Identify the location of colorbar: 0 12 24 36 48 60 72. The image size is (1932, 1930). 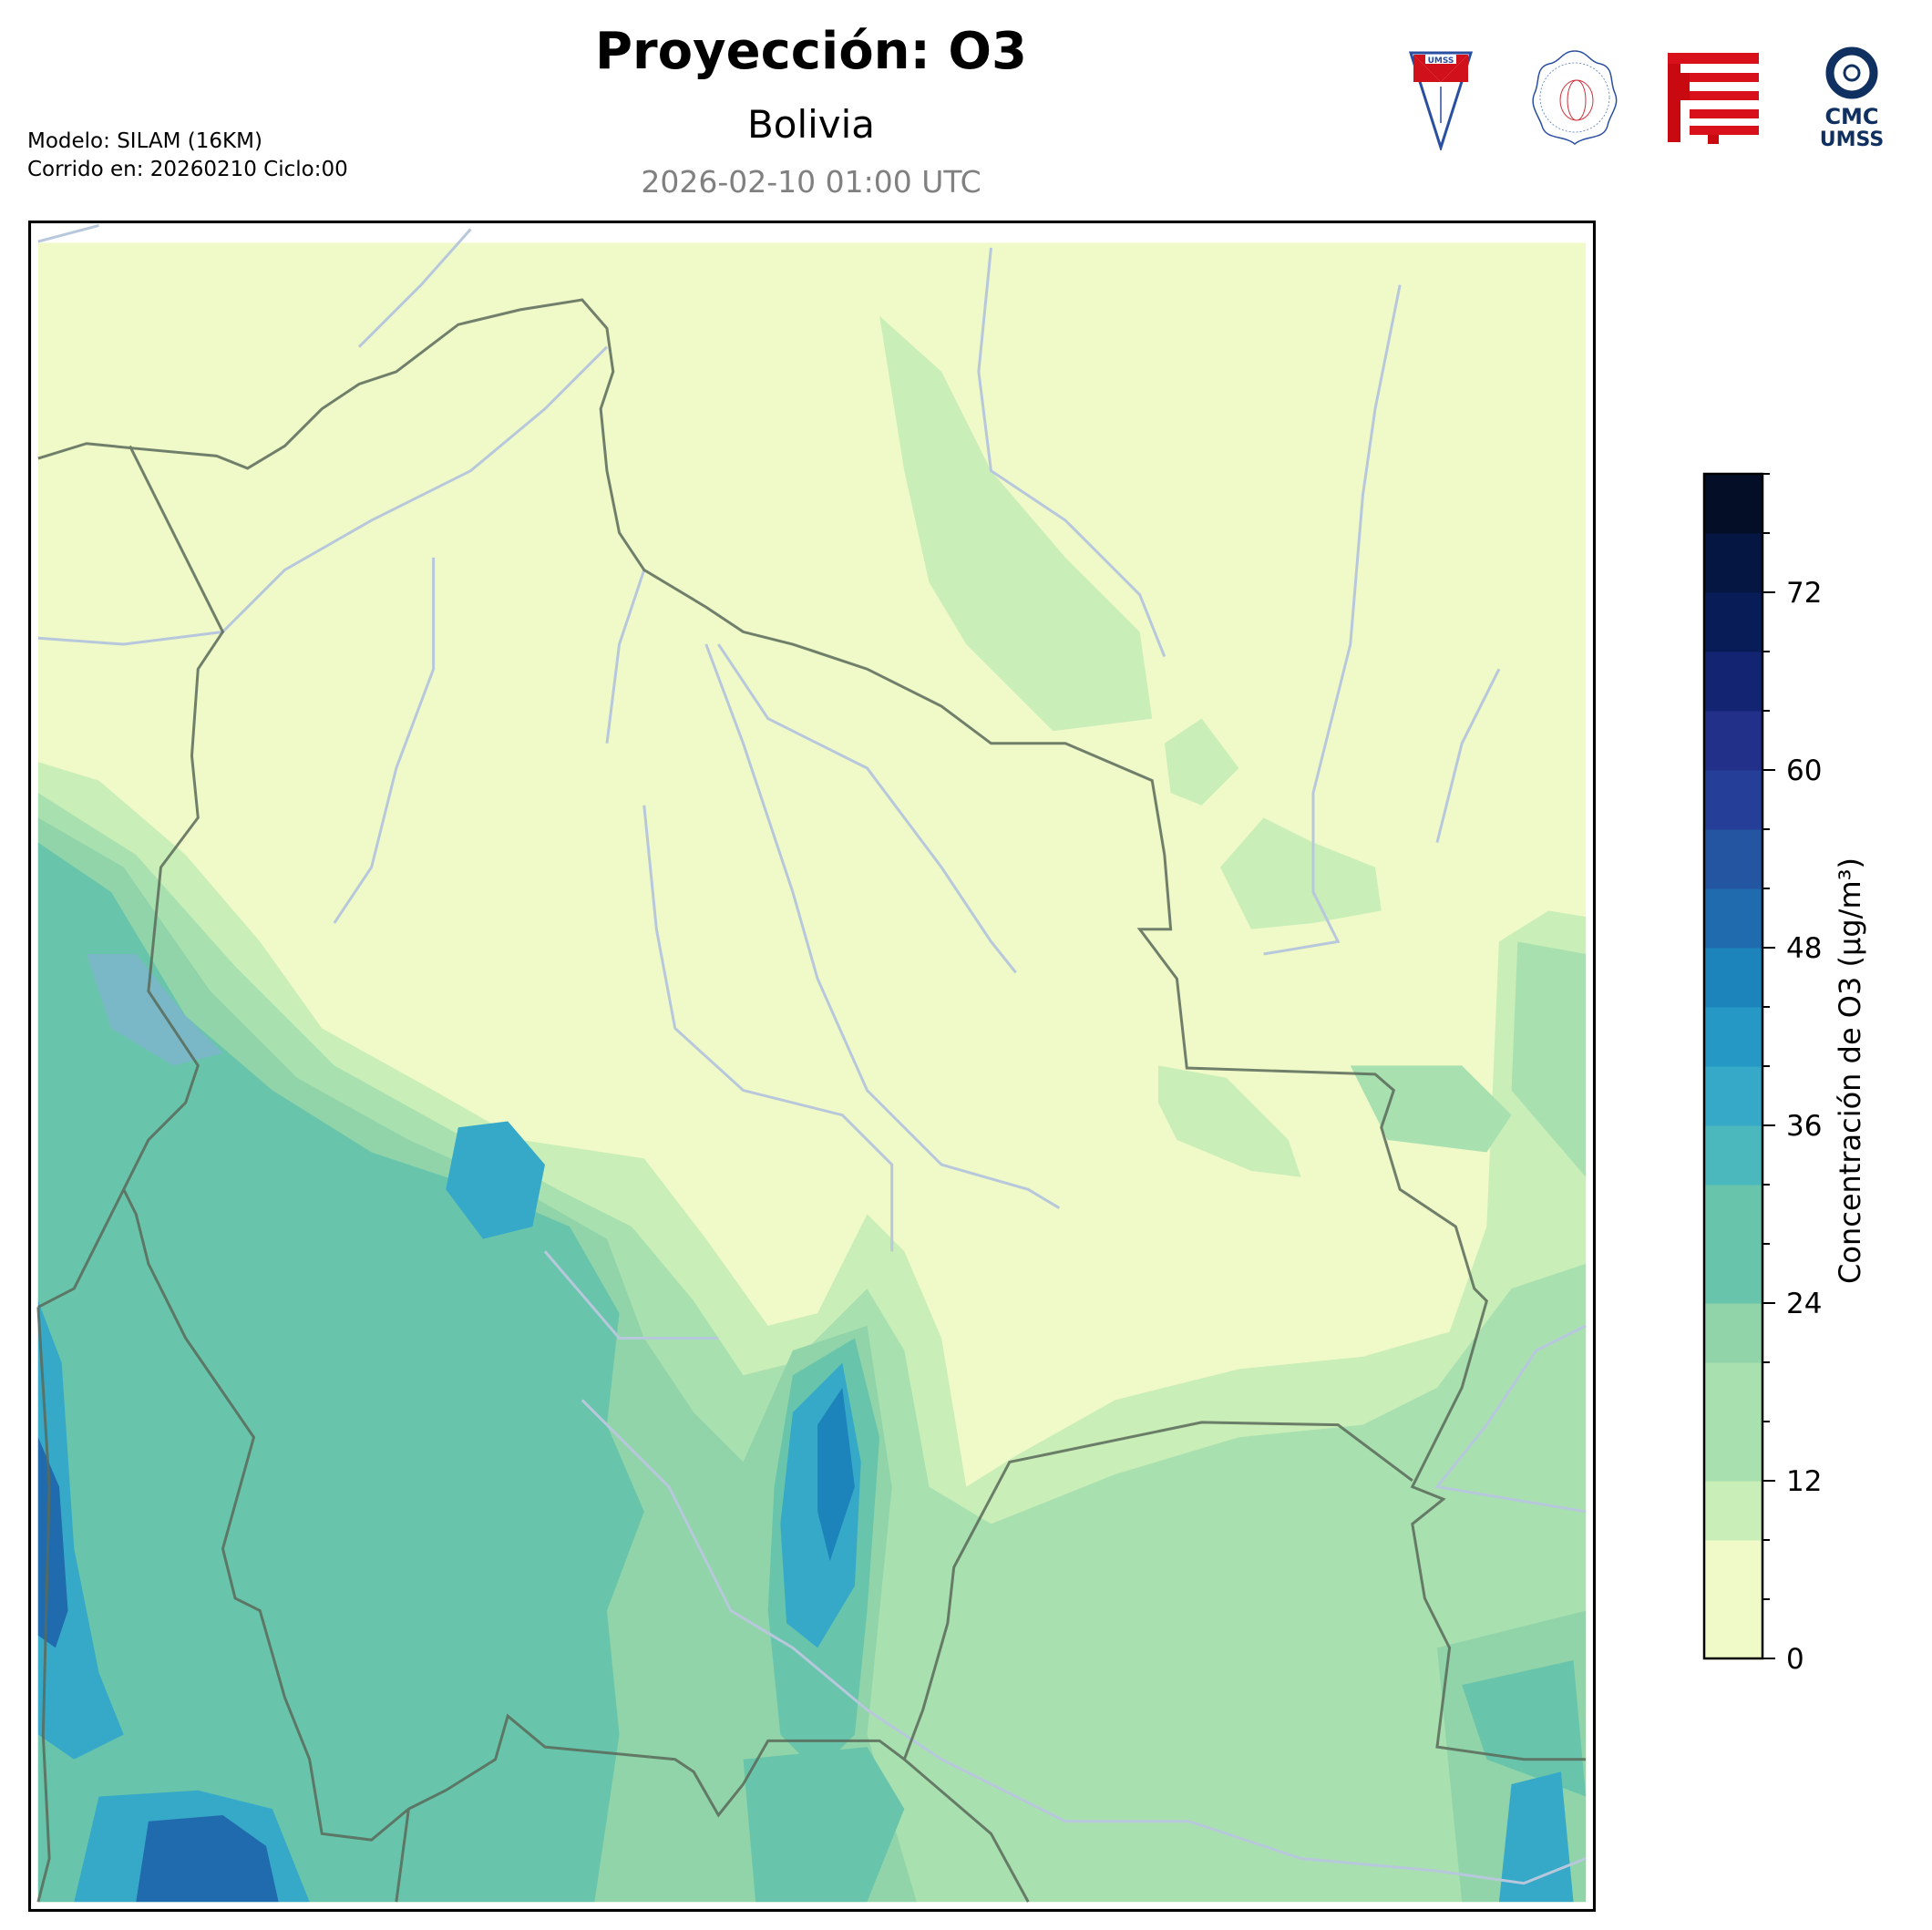
(1762, 1074).